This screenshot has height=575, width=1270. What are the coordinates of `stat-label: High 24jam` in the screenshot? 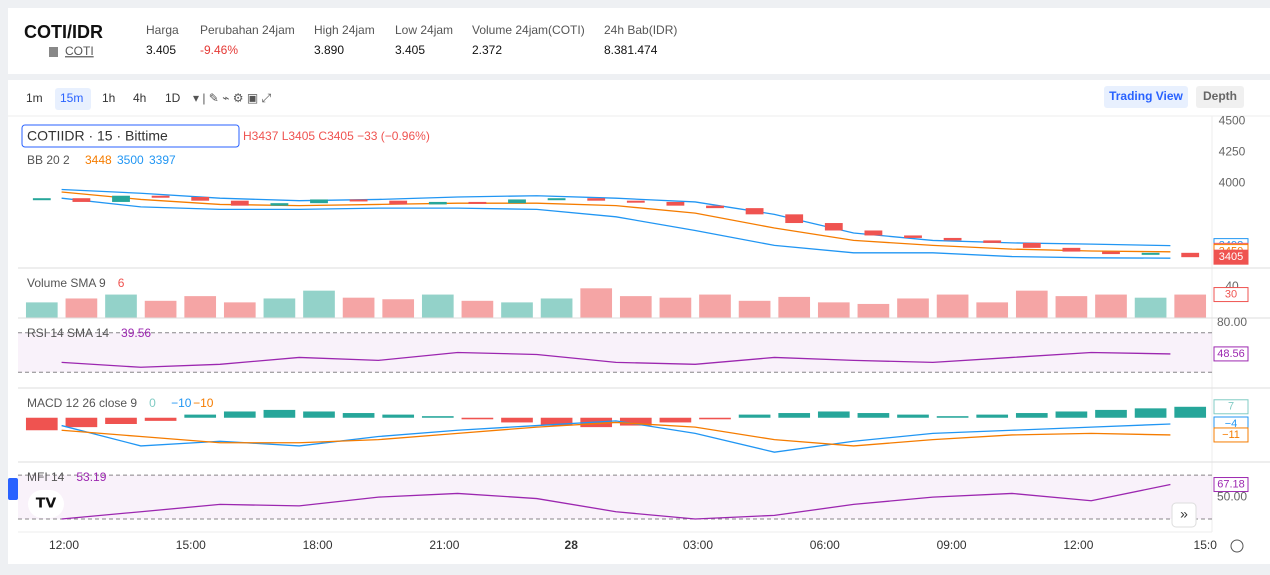 It's located at (344, 30).